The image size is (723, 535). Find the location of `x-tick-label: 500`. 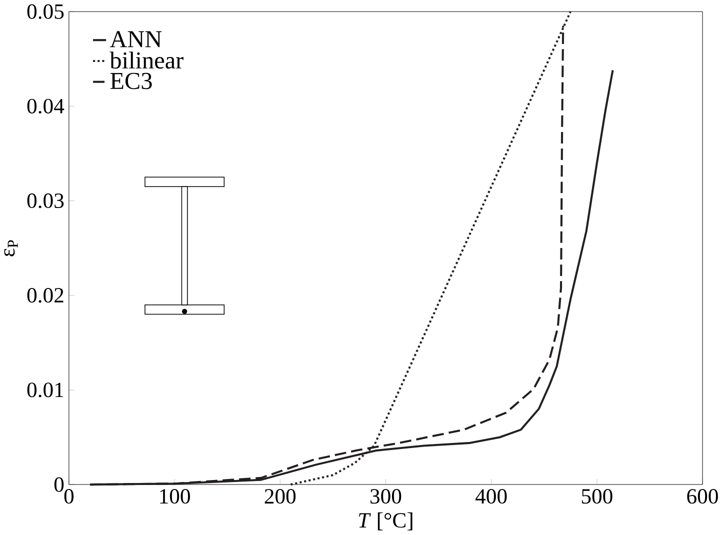

x-tick-label: 500 is located at coordinates (597, 496).